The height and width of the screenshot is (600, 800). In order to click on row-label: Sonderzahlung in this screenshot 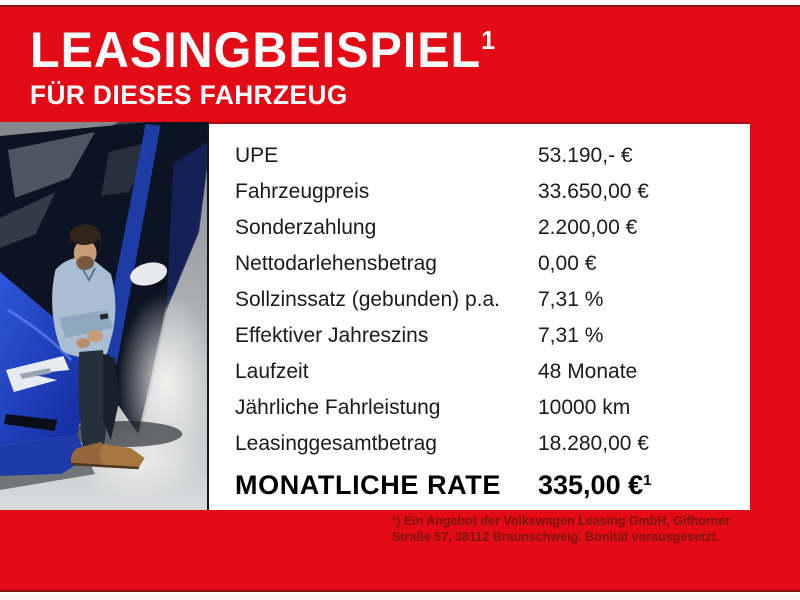, I will do `click(306, 227)`.